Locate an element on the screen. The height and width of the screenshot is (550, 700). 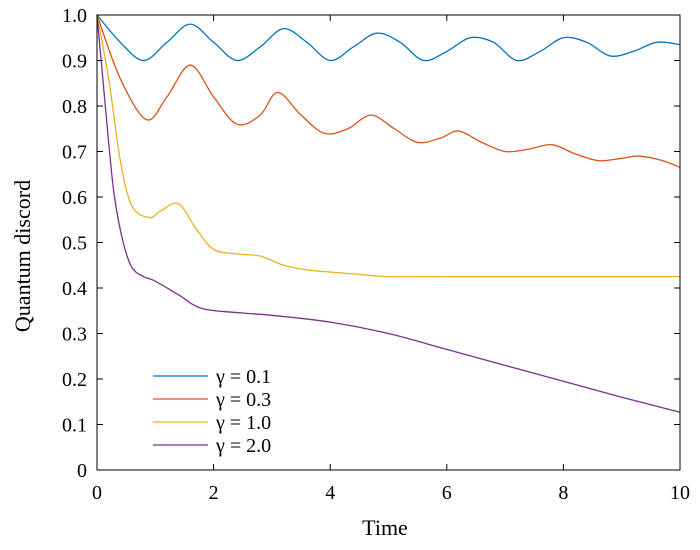
legend-label-1: γ = 0.1 is located at coordinates (243, 377).